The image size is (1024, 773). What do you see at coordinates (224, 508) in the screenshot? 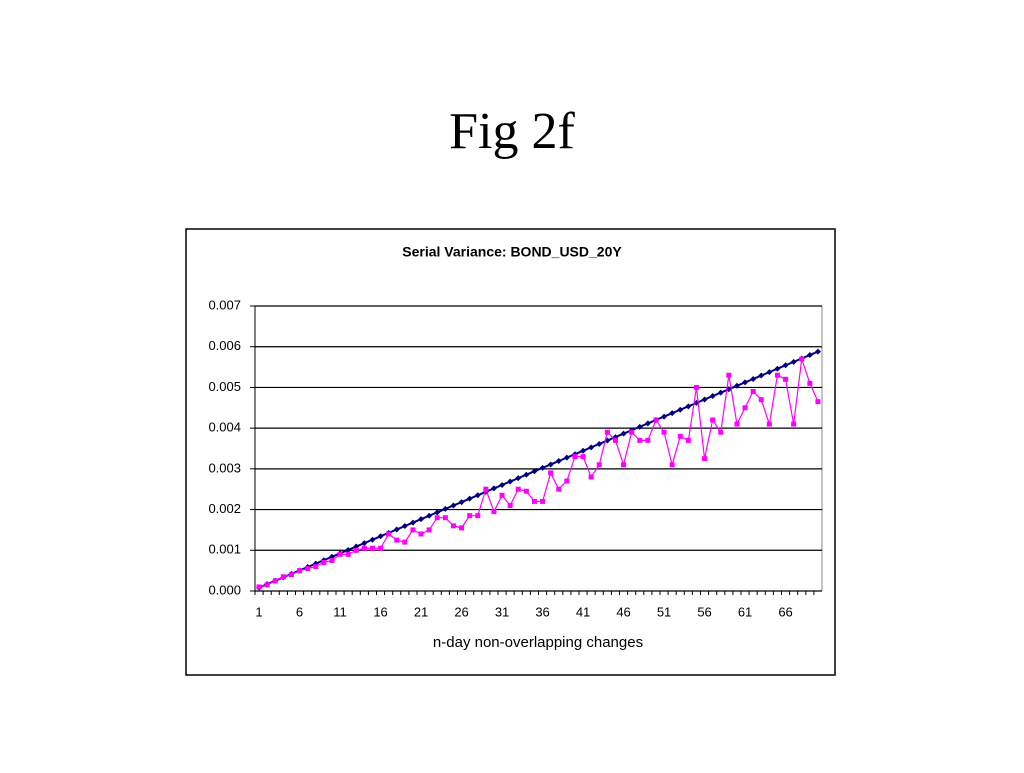
I see `y-tick-label: 0.002` at bounding box center [224, 508].